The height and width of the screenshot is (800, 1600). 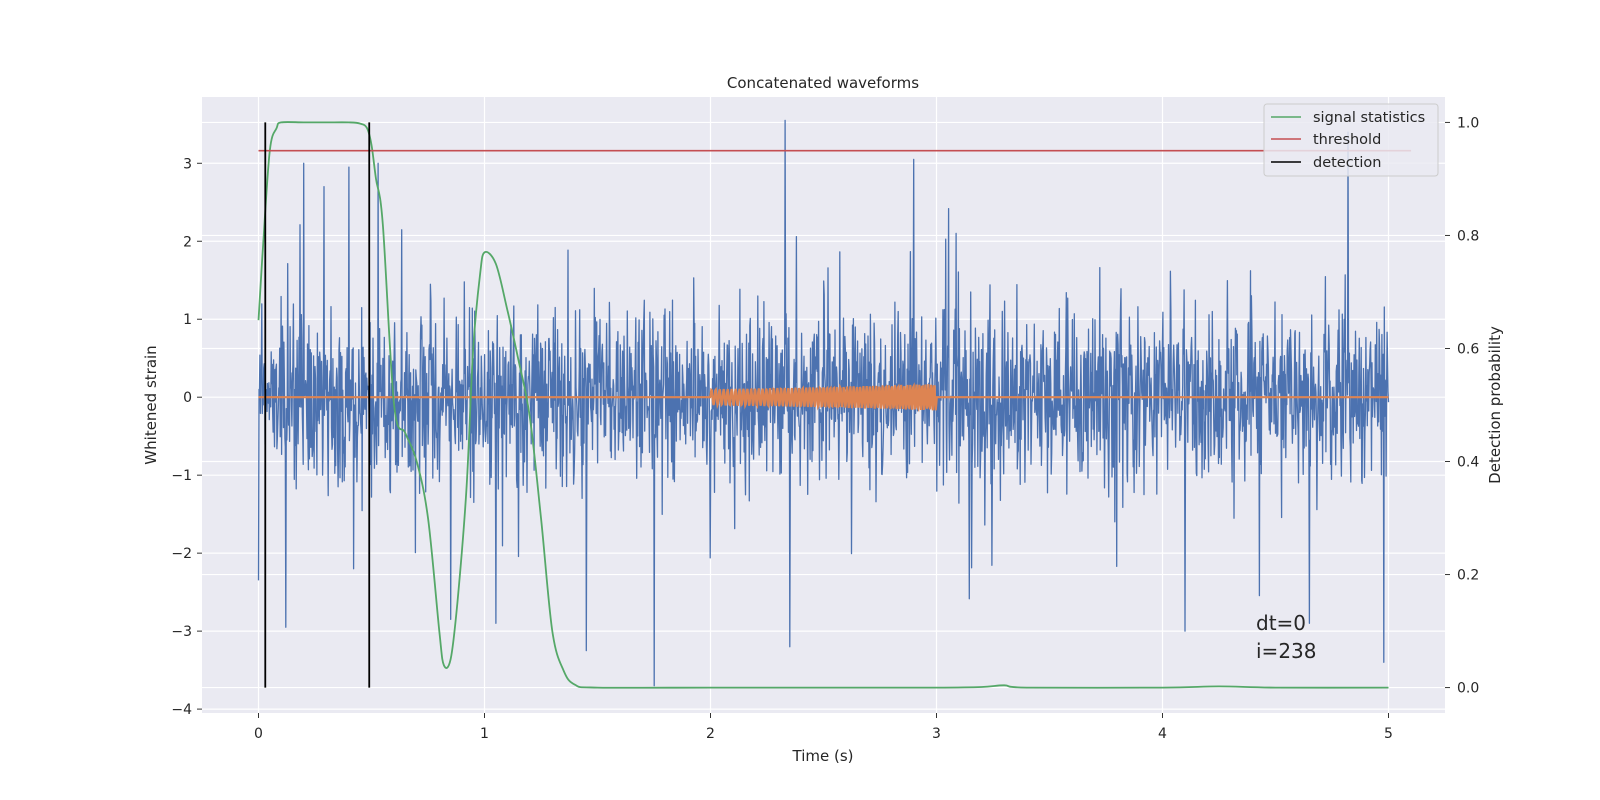 I want to click on x-tick-label: 3, so click(x=936, y=734).